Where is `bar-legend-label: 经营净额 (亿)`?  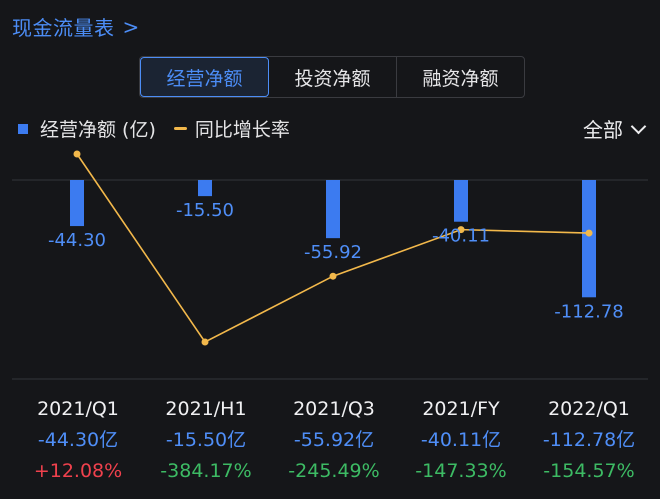
bar-legend-label: 经营净额 (亿) is located at coordinates (98, 130).